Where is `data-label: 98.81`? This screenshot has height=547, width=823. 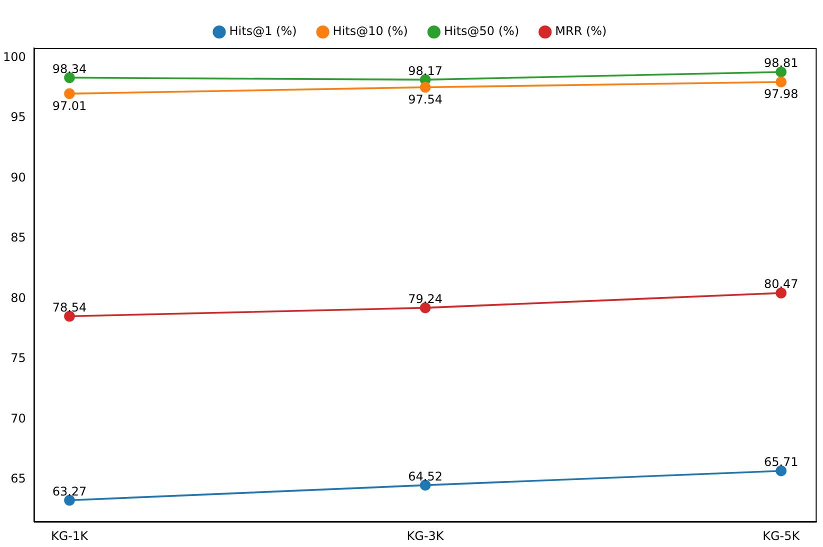 data-label: 98.81 is located at coordinates (781, 63).